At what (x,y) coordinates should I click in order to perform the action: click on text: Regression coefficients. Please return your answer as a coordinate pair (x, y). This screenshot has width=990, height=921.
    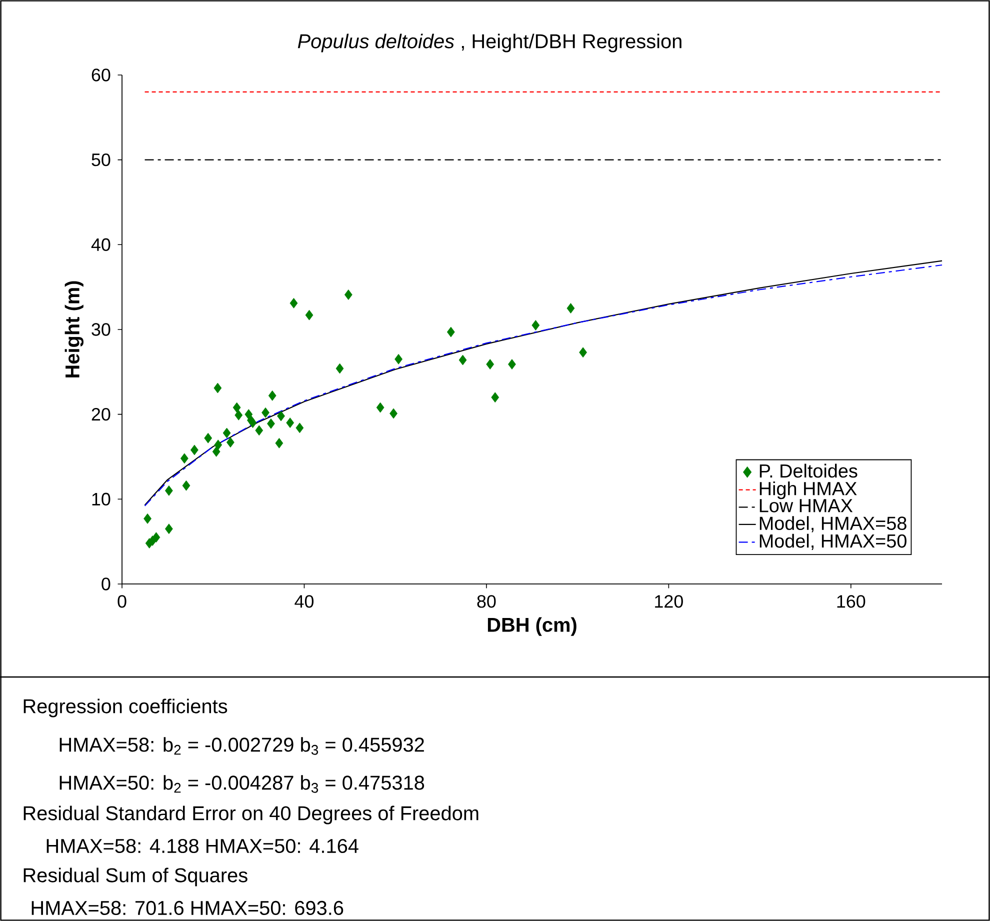
    Looking at the image, I should click on (126, 708).